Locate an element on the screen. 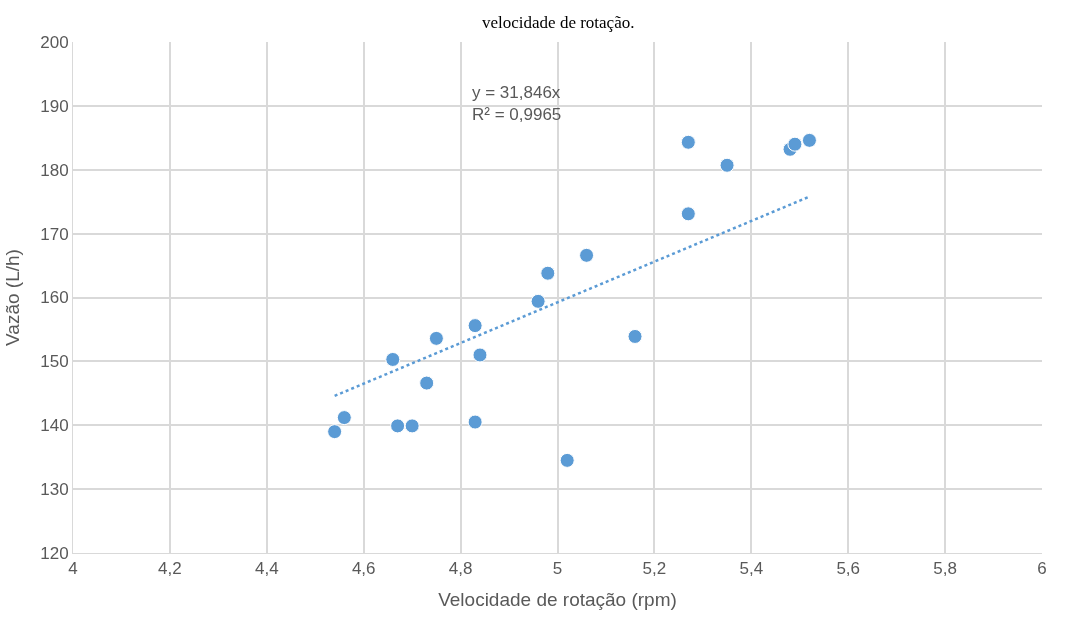 This screenshot has width=1067, height=619. x-tick-label: 5,8 is located at coordinates (945, 569).